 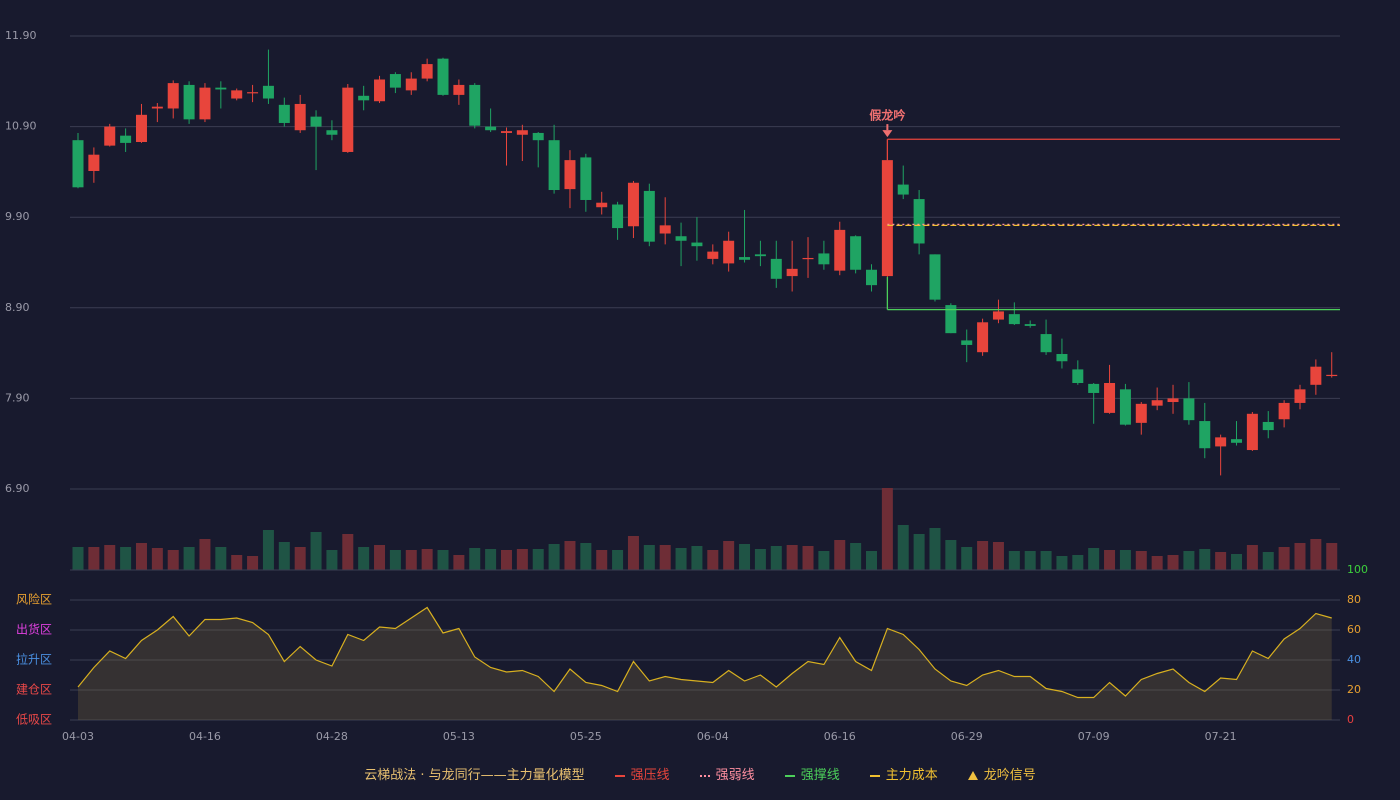 I want to click on zone-label: 出货区, so click(x=34, y=629).